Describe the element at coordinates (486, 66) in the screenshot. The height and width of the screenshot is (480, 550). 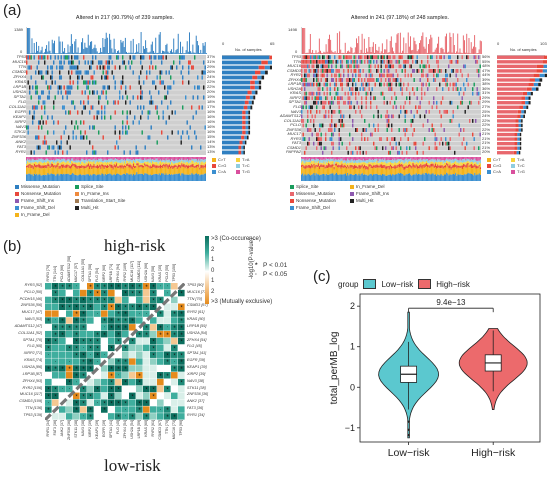
I see `gene-percent: 48%` at that location.